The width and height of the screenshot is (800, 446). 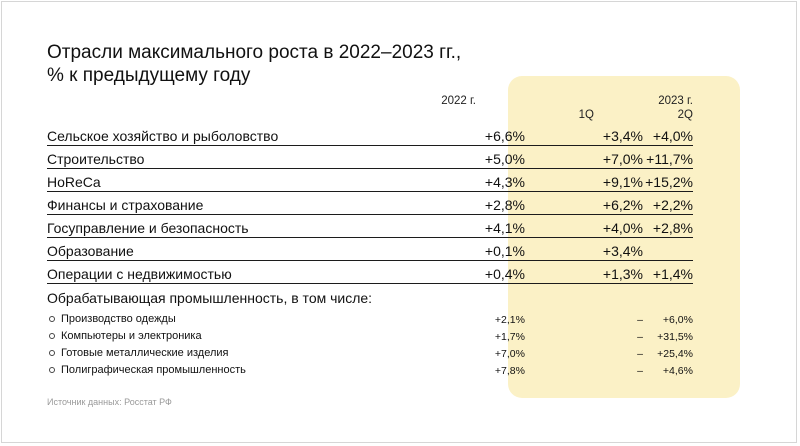 What do you see at coordinates (458, 101) in the screenshot?
I see `header-2022: 2022 г.` at bounding box center [458, 101].